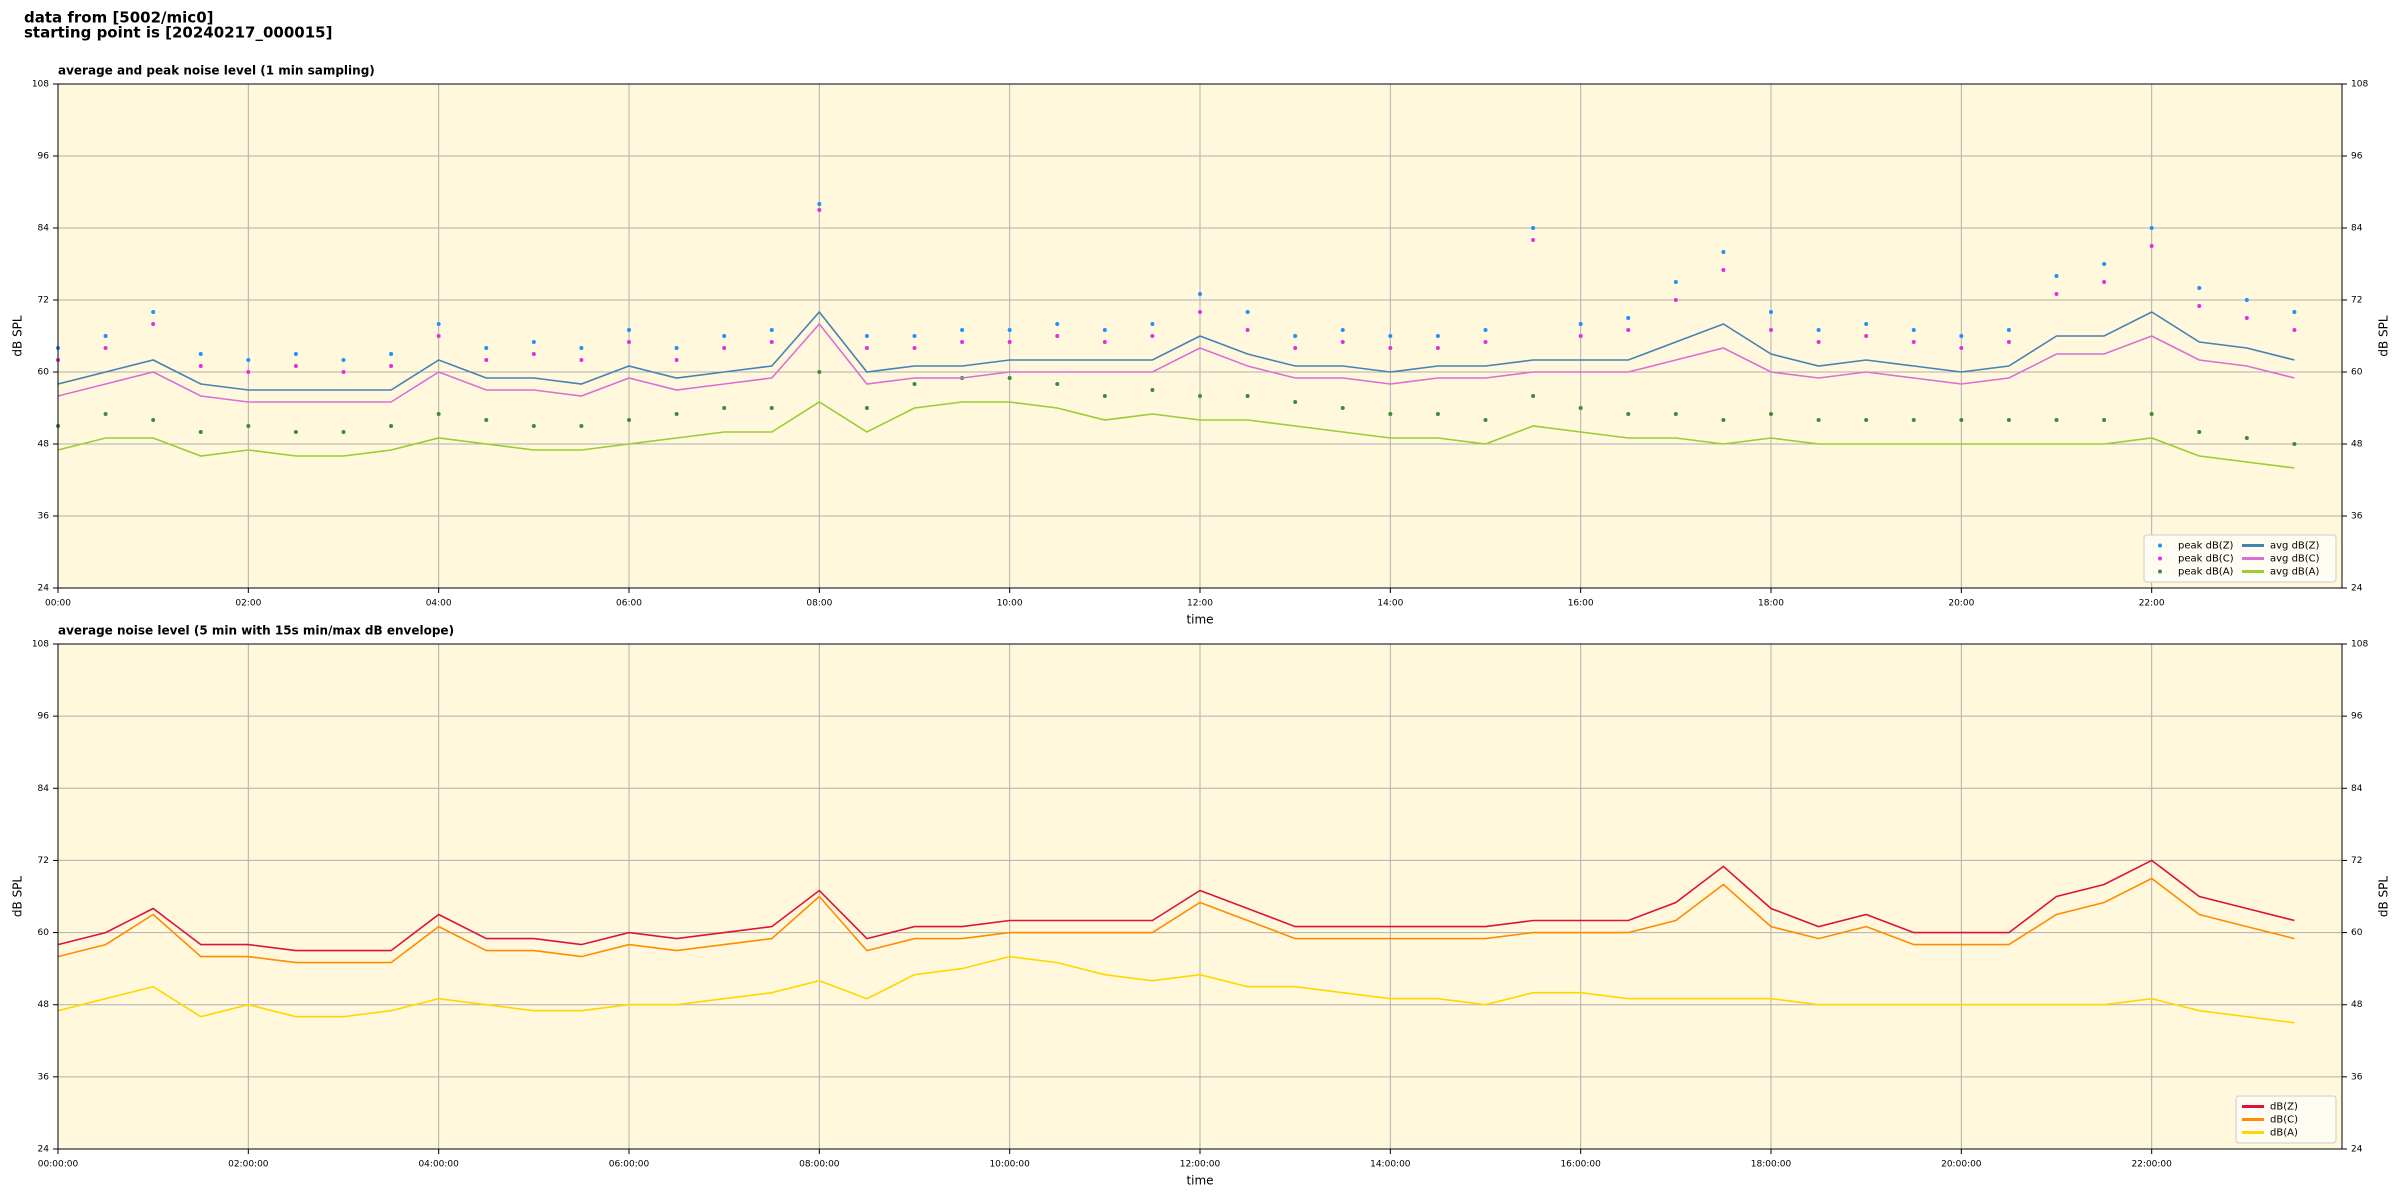 The image size is (2400, 1200). Describe the element at coordinates (819, 604) in the screenshot. I see `x-tick-label: 08:00` at that location.